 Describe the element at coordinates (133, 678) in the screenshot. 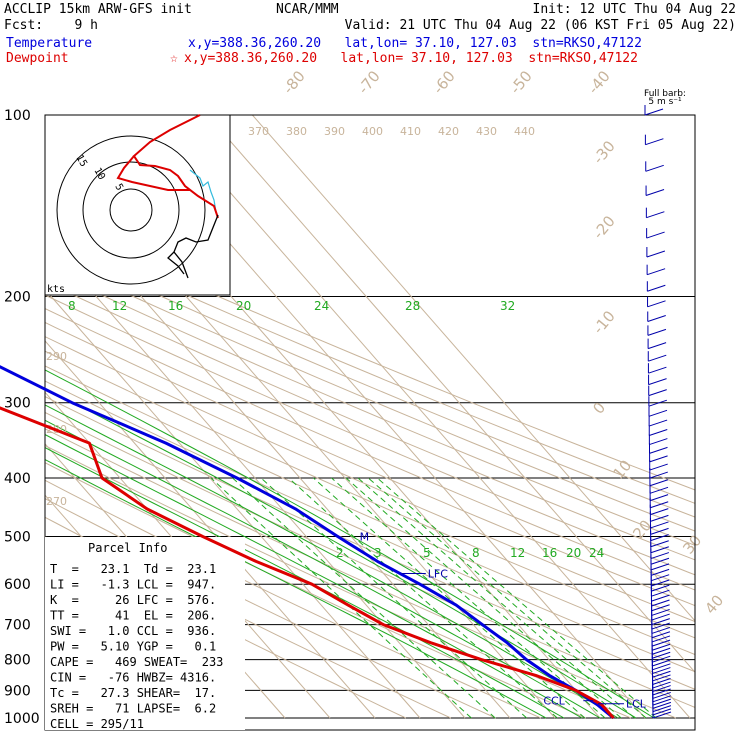

I see `parcel-row: CIN = -76 HWBZ= 4316.` at that location.